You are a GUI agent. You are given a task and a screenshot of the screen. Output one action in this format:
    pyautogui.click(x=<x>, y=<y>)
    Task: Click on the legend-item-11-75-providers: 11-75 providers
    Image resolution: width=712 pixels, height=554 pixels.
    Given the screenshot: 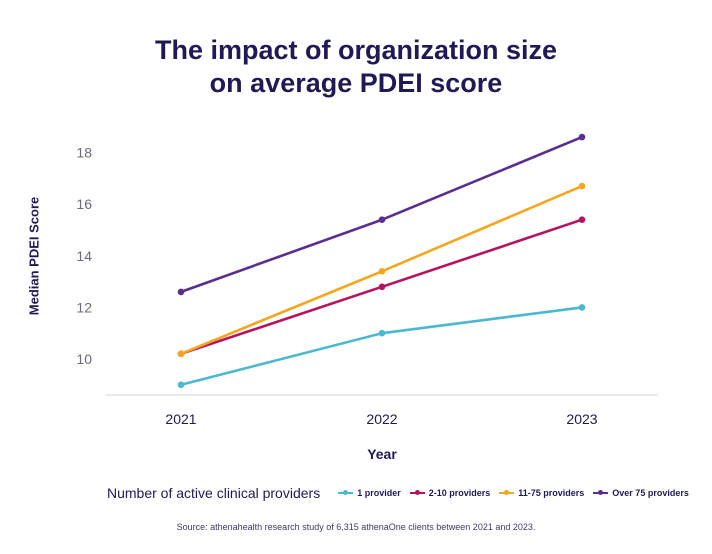 What is the action you would take?
    pyautogui.click(x=541, y=493)
    